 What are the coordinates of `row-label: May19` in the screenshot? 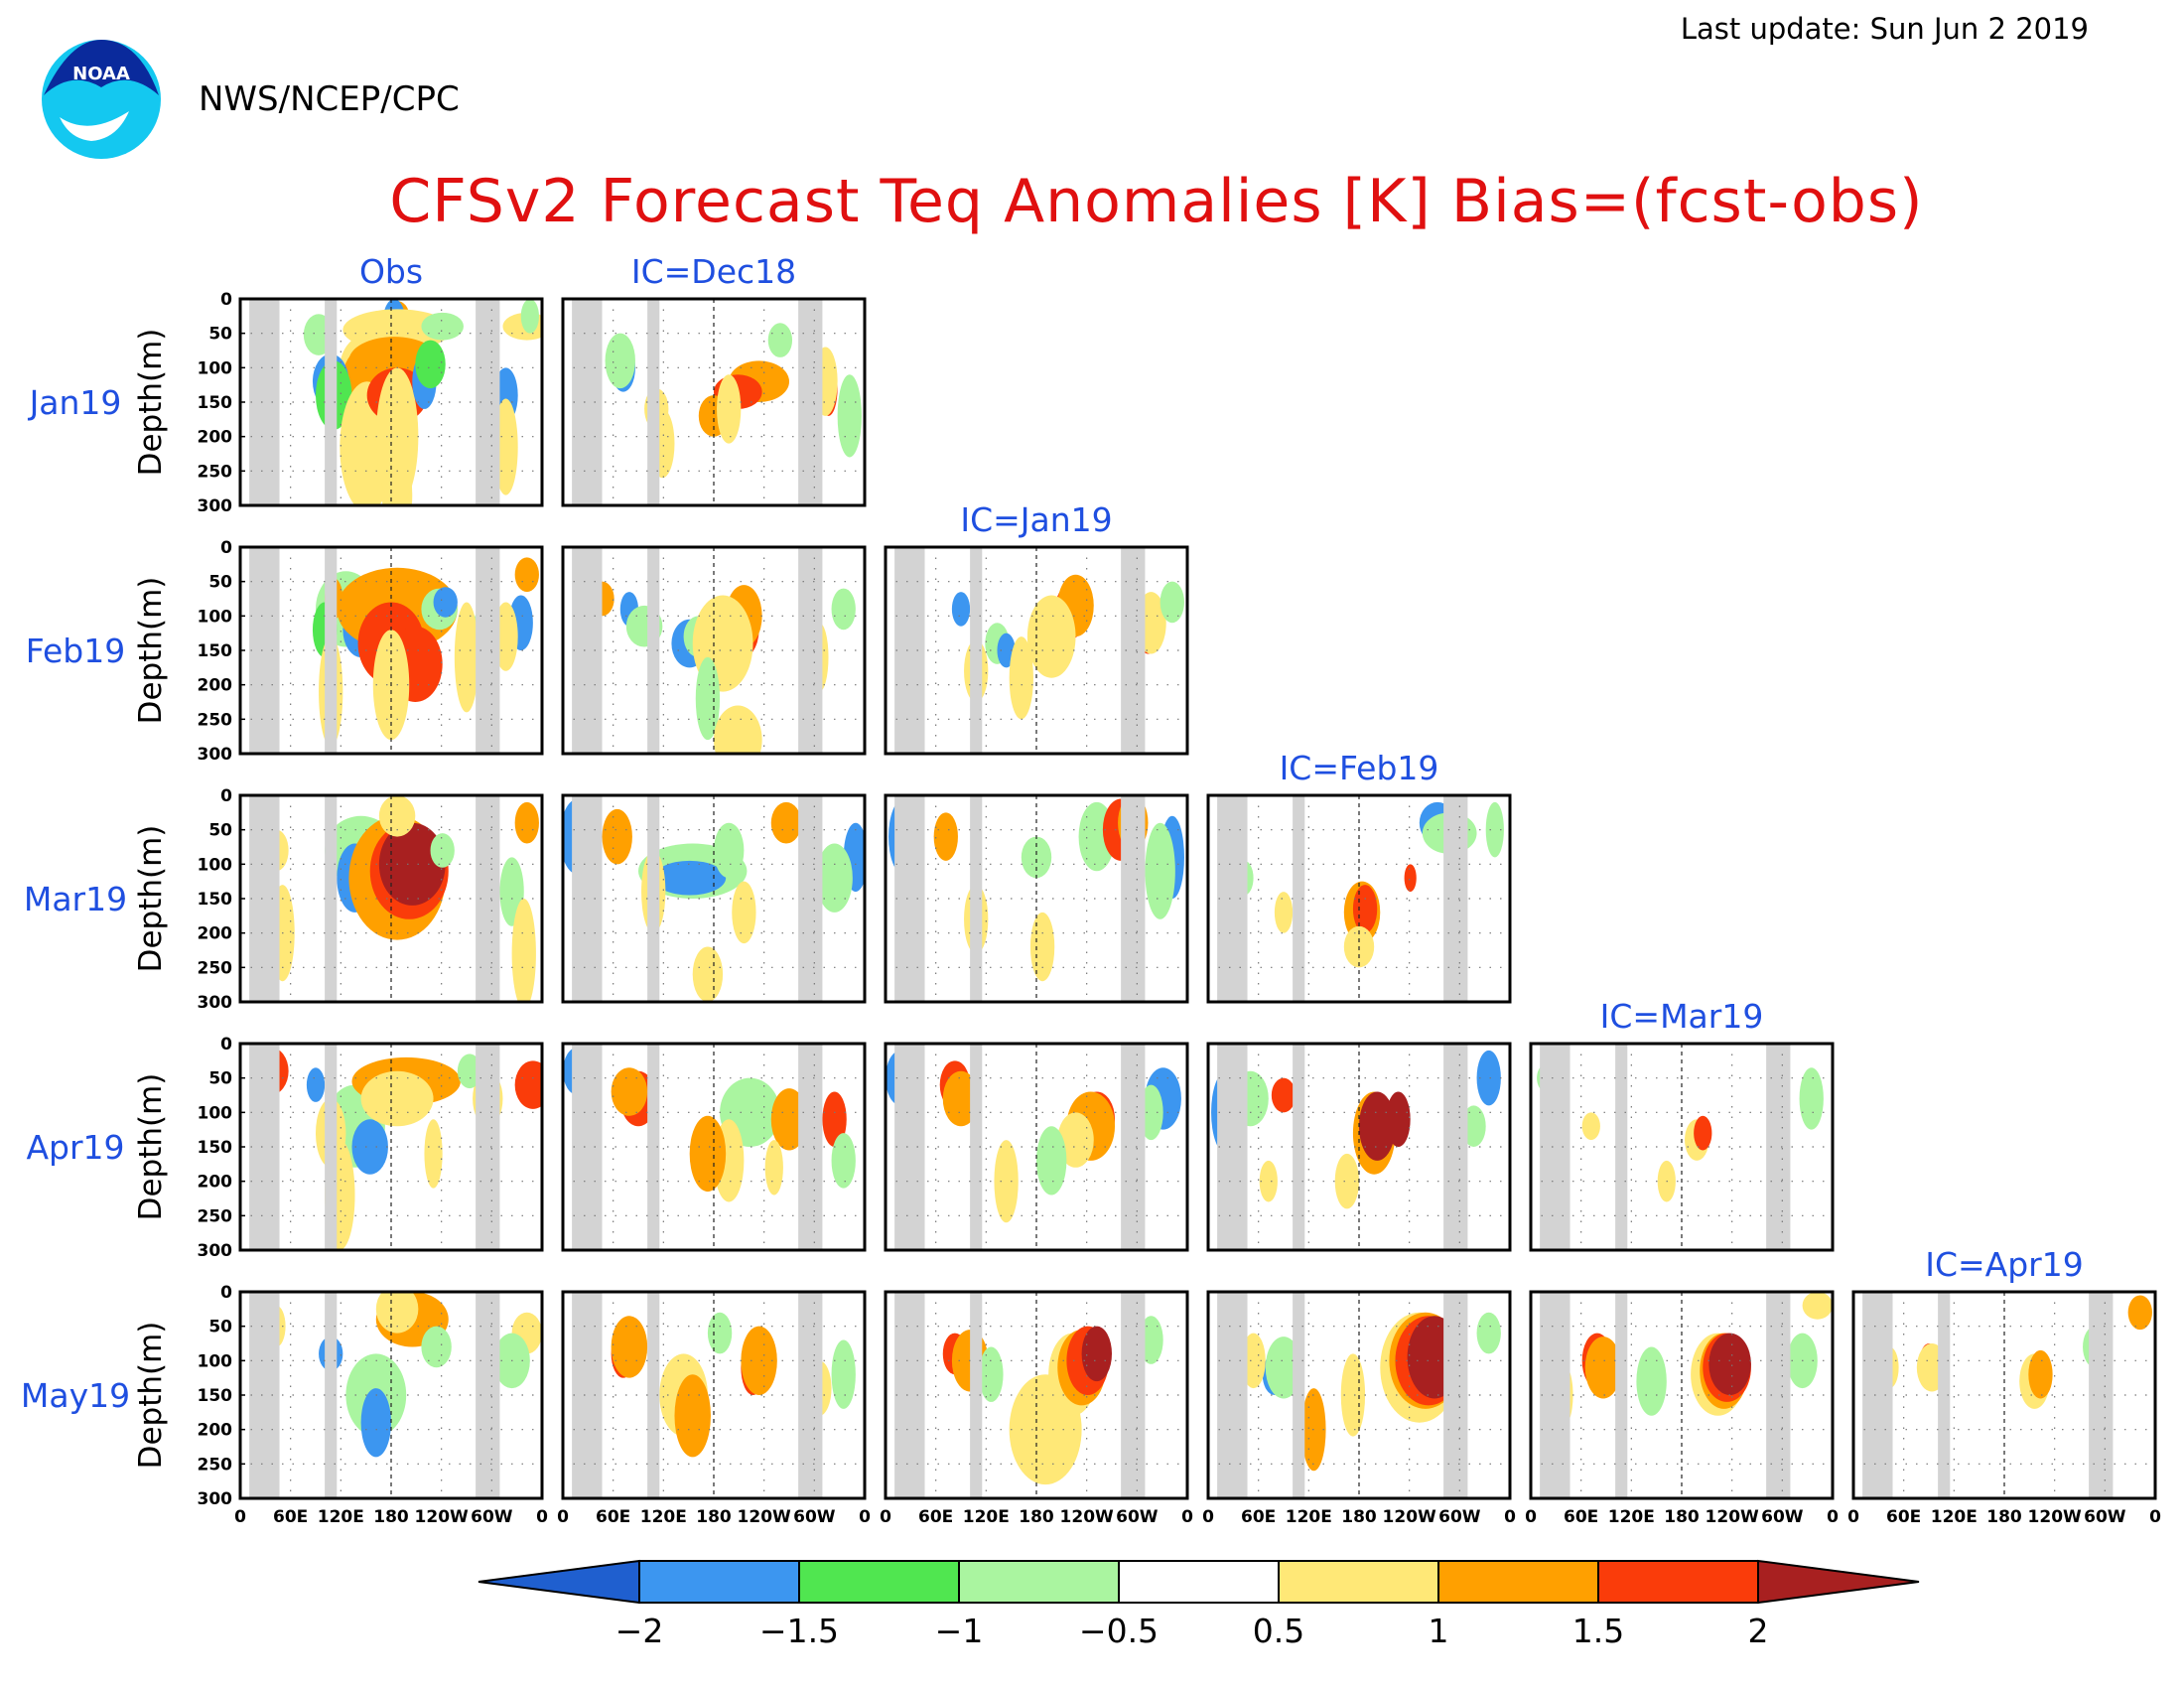 It's located at (75, 1395).